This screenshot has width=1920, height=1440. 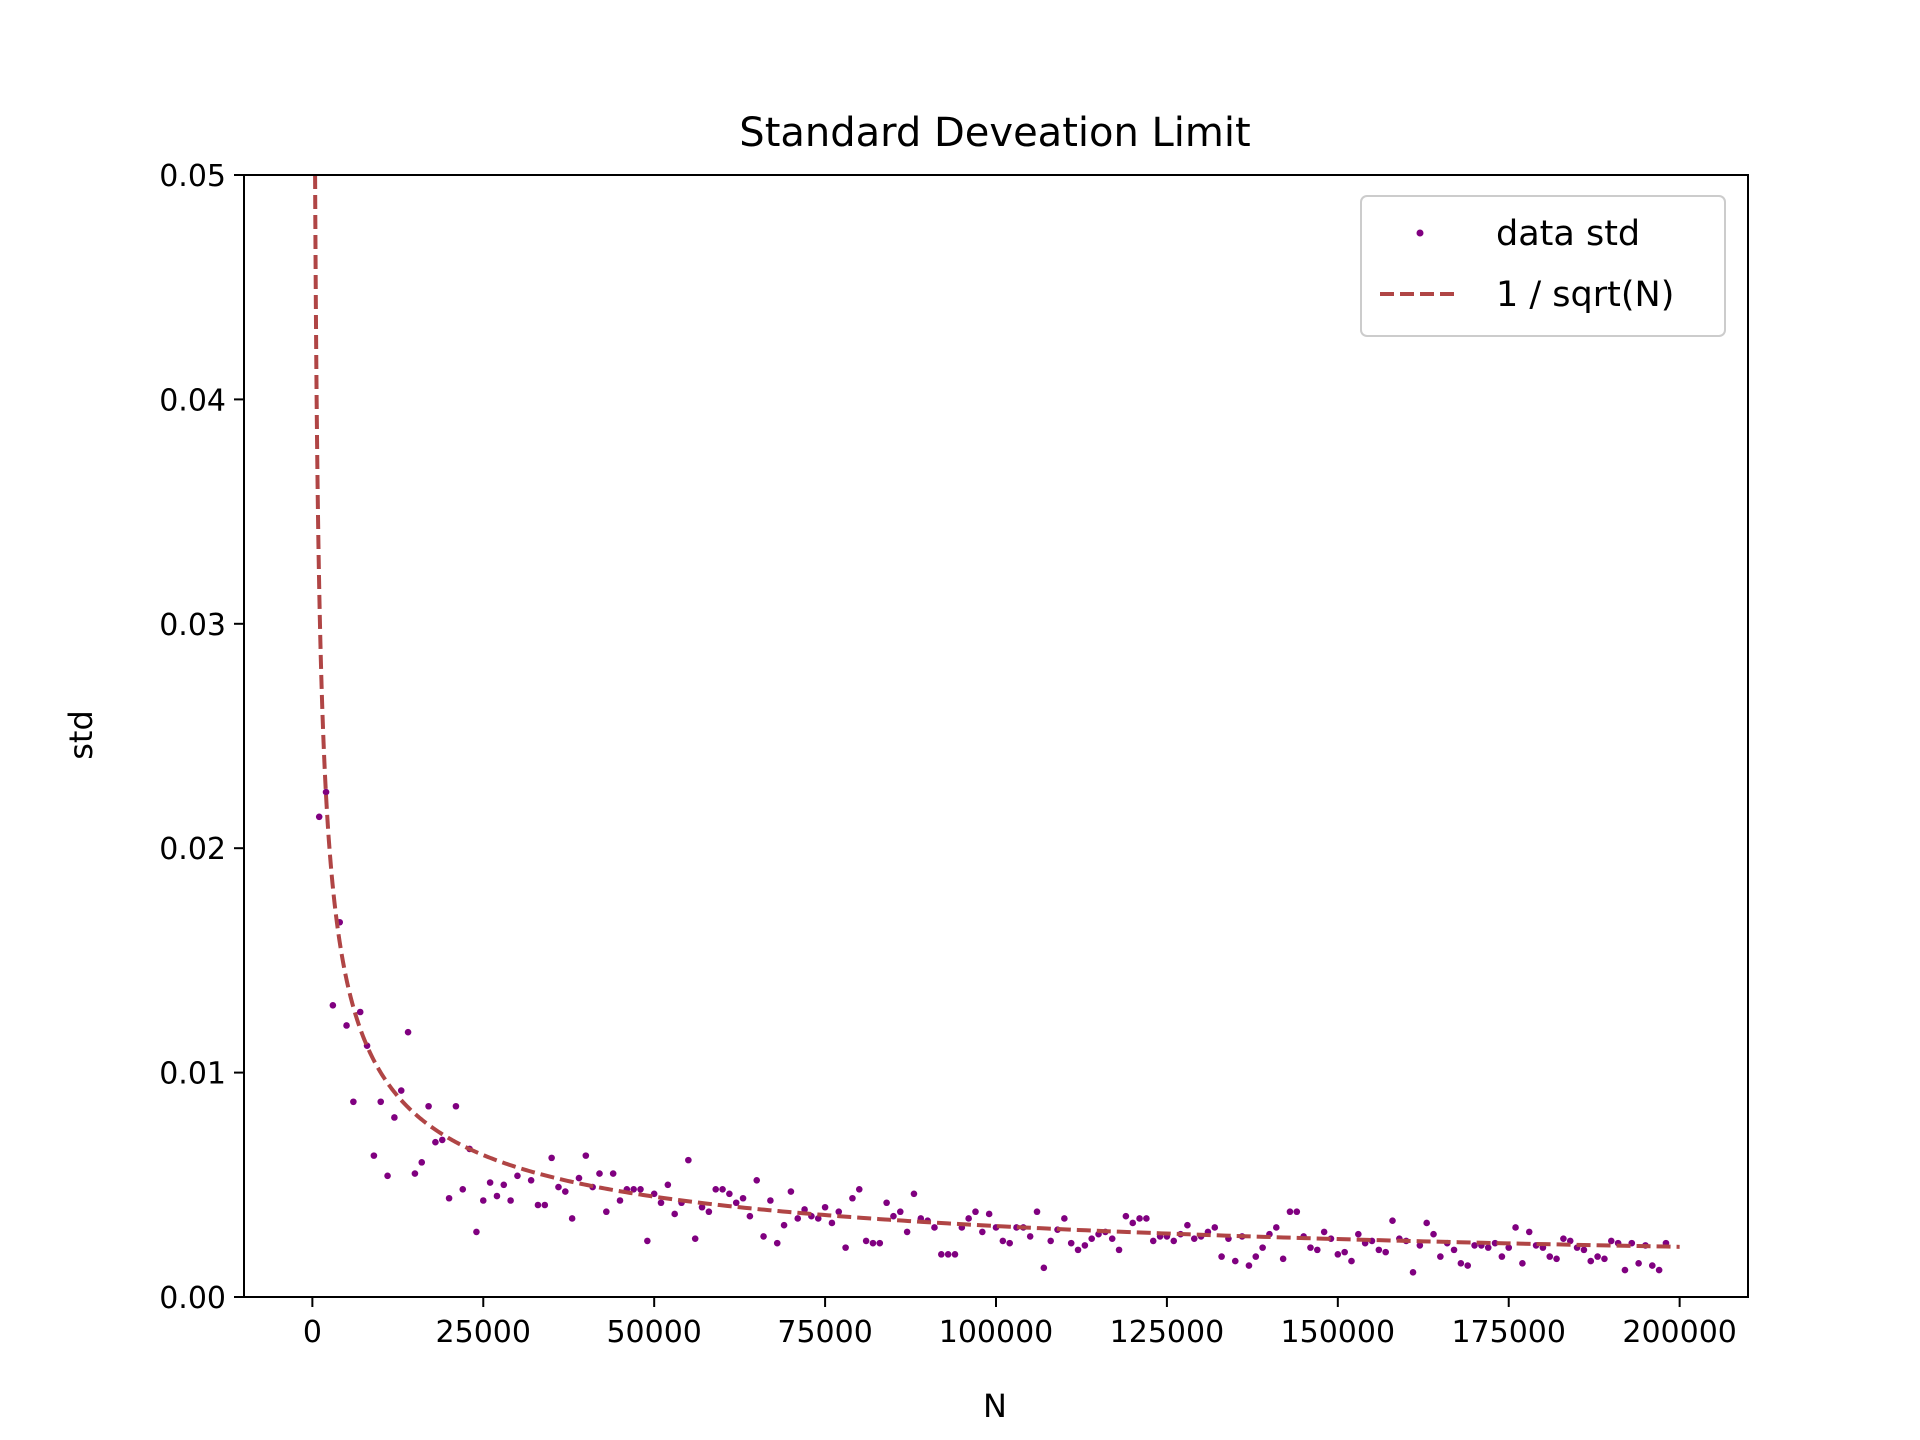 I want to click on legend-box, so click(x=1543, y=266).